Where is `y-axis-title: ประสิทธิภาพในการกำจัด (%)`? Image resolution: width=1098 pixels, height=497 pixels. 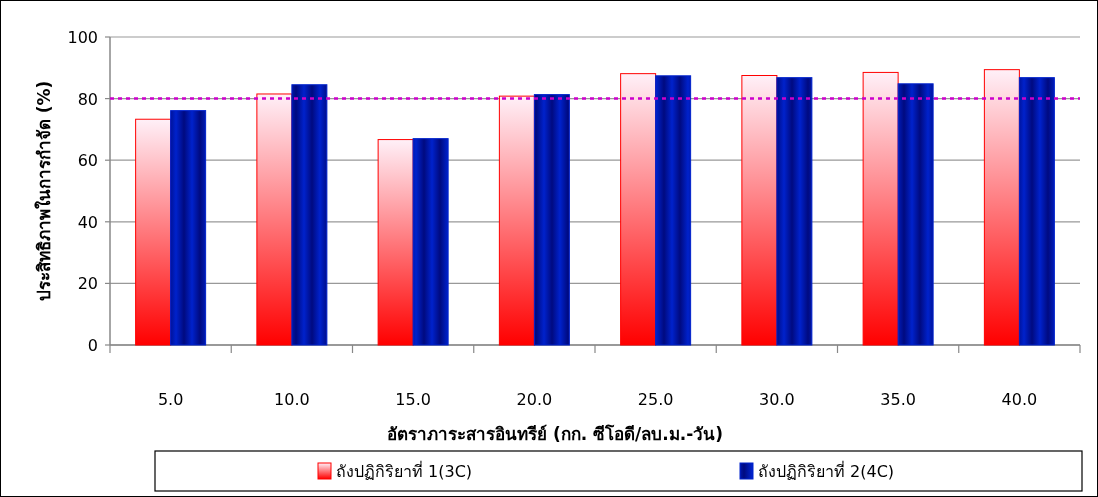 y-axis-title: ประสิทธิภาพในการกำจัด (%) is located at coordinates (44, 191).